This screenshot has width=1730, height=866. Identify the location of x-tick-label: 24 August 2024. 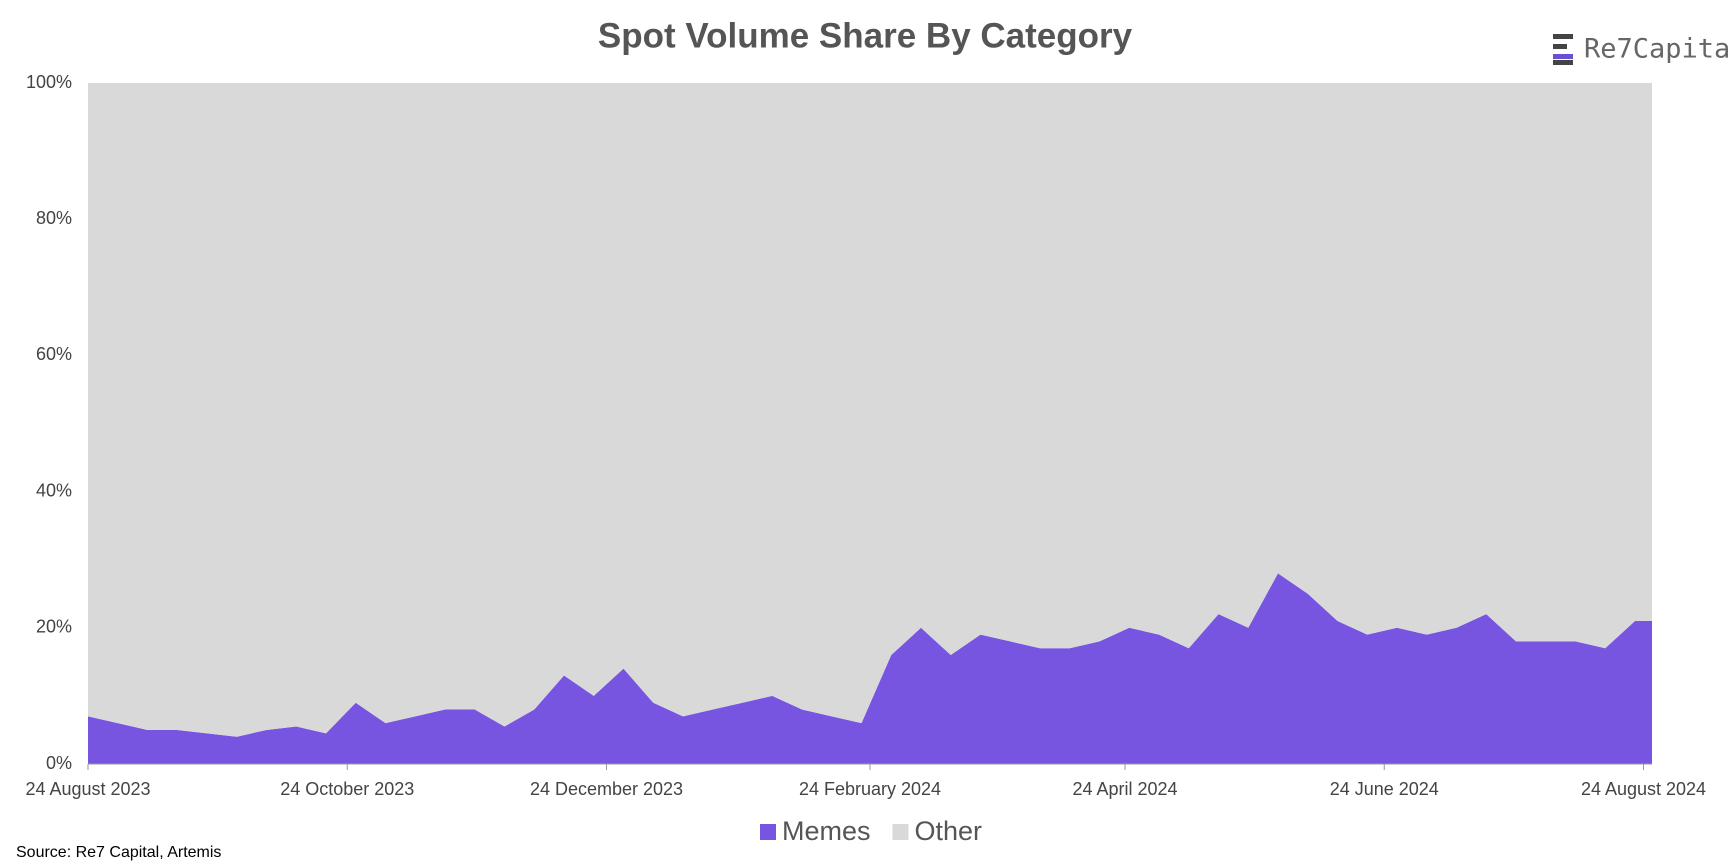
(1643, 789).